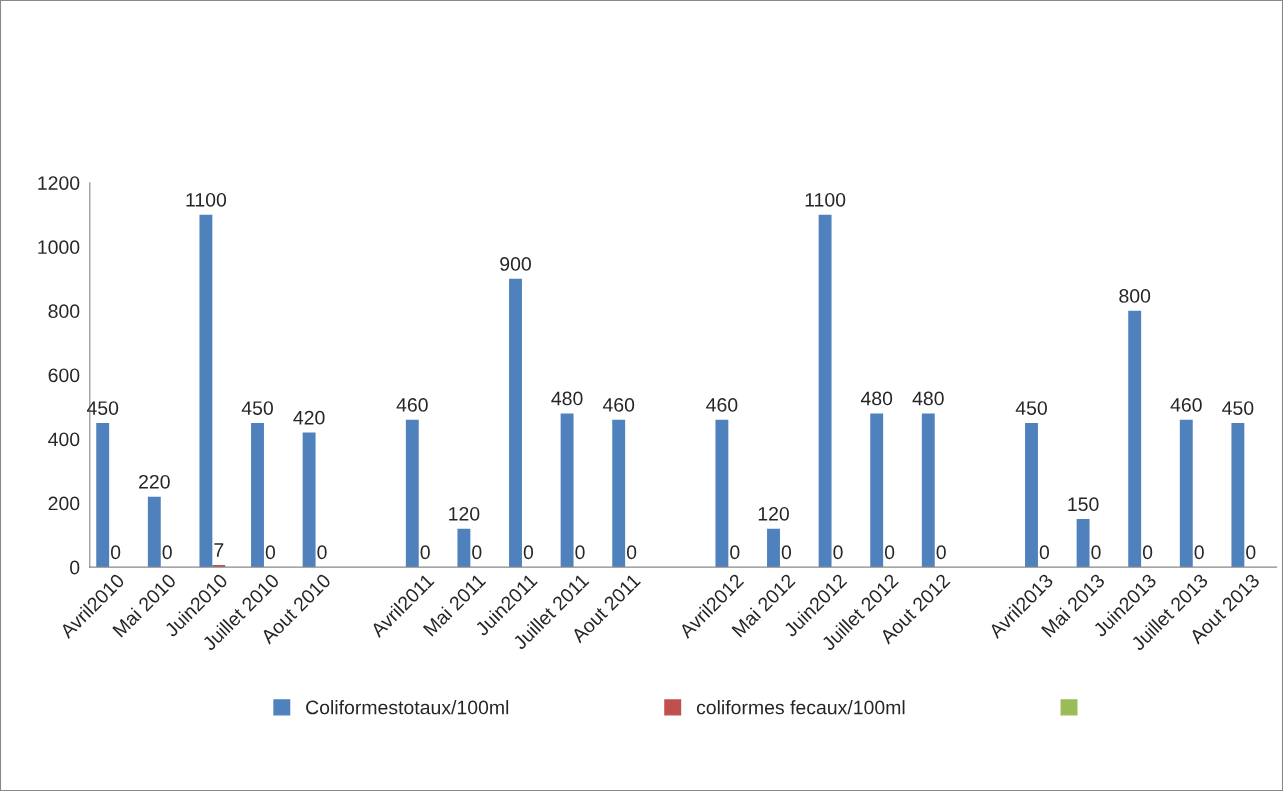 This screenshot has height=791, width=1283. Describe the element at coordinates (75, 567) in the screenshot. I see `y-tick-label: 0` at that location.